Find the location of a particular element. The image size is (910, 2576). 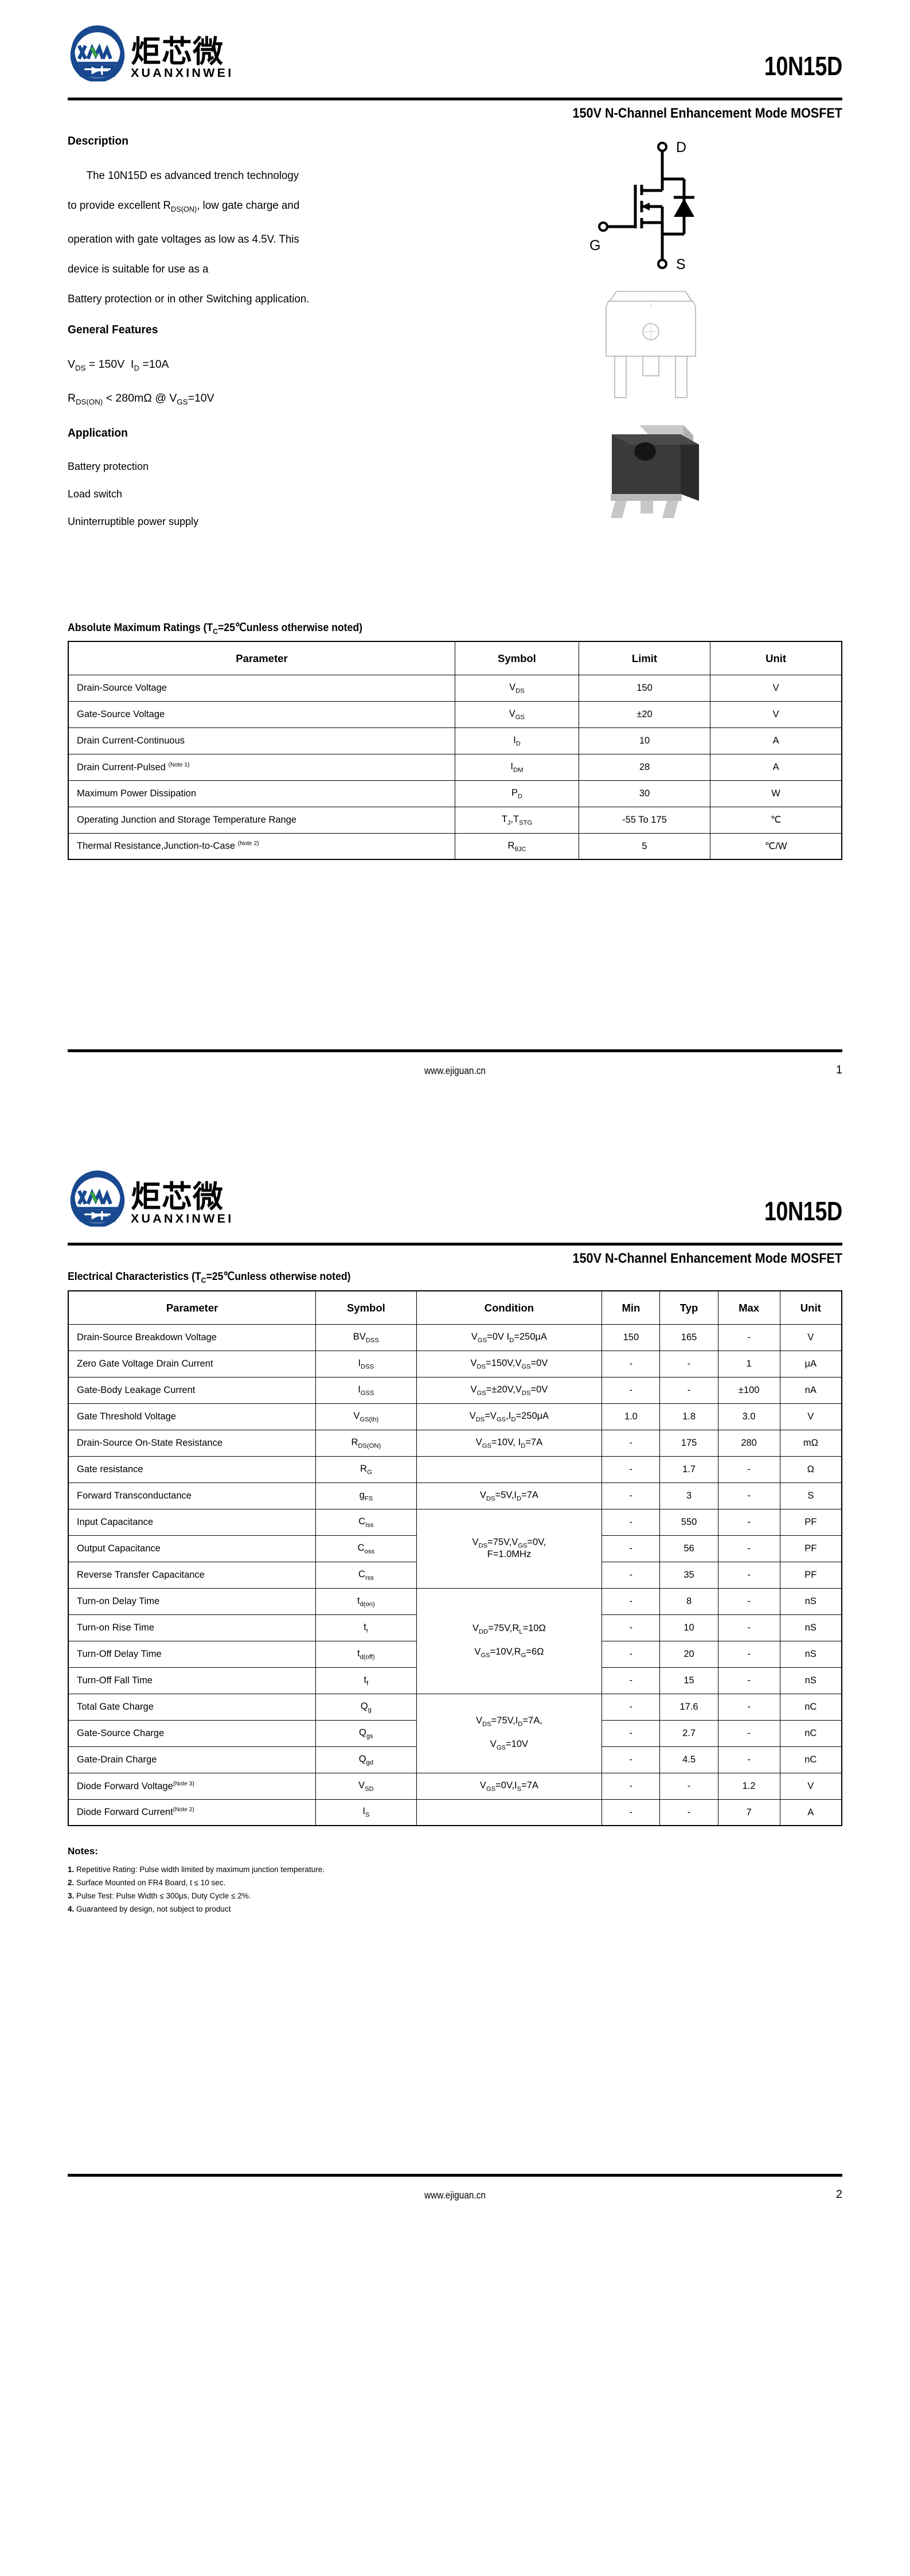

cell-limit: -55 To 175 is located at coordinates (644, 820).